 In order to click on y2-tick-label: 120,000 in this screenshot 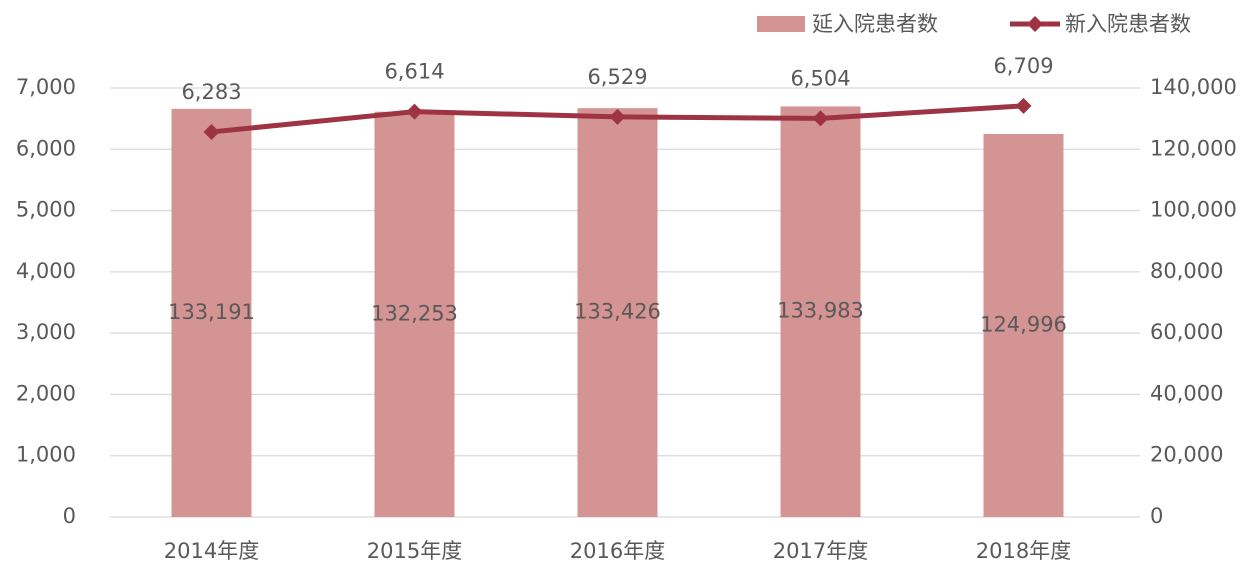, I will do `click(1193, 148)`.